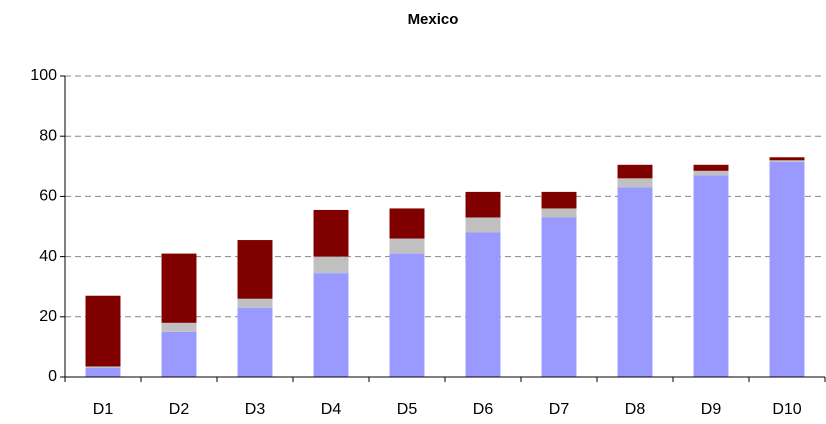 This screenshot has width=826, height=424. Describe the element at coordinates (433, 19) in the screenshot. I see `chart-title: Mexico` at that location.